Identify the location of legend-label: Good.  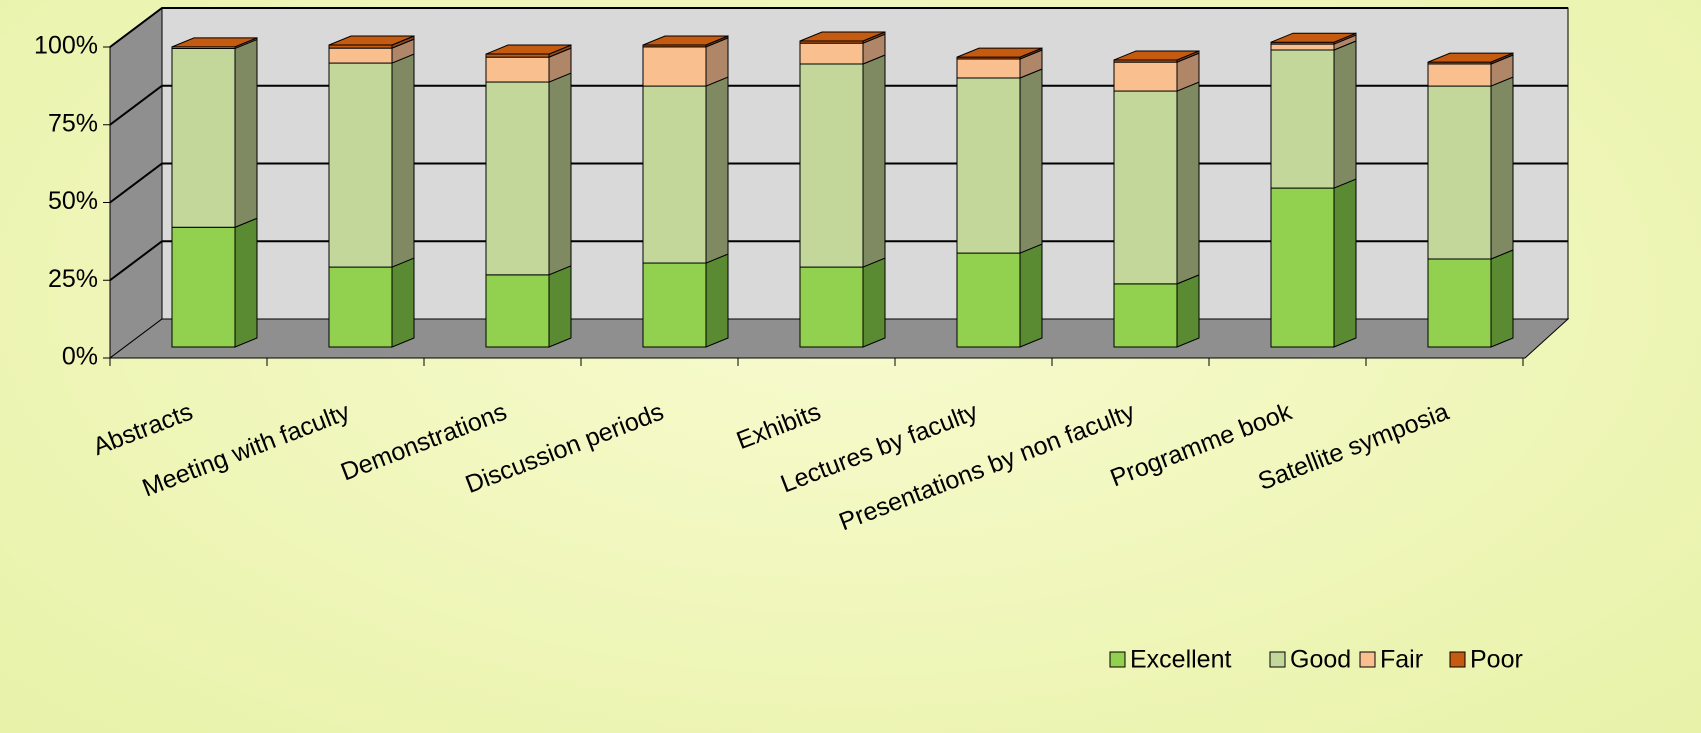
(1320, 660).